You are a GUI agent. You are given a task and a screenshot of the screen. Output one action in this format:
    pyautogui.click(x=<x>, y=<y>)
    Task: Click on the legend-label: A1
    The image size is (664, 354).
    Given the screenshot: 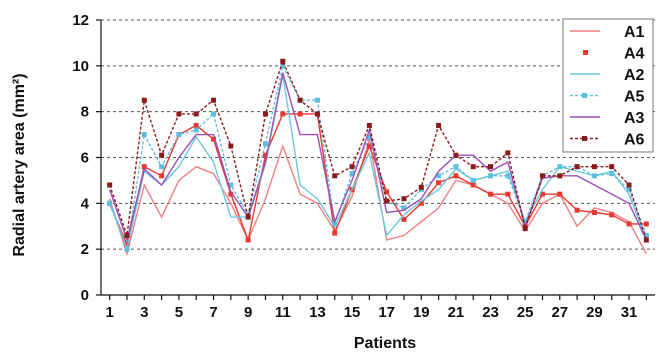 What is the action you would take?
    pyautogui.click(x=634, y=32)
    